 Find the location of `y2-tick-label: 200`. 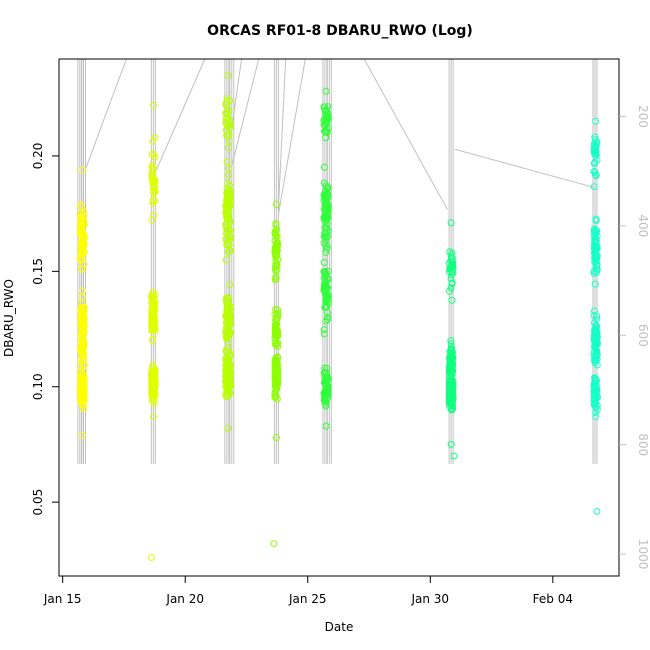

y2-tick-label: 200 is located at coordinates (643, 116).